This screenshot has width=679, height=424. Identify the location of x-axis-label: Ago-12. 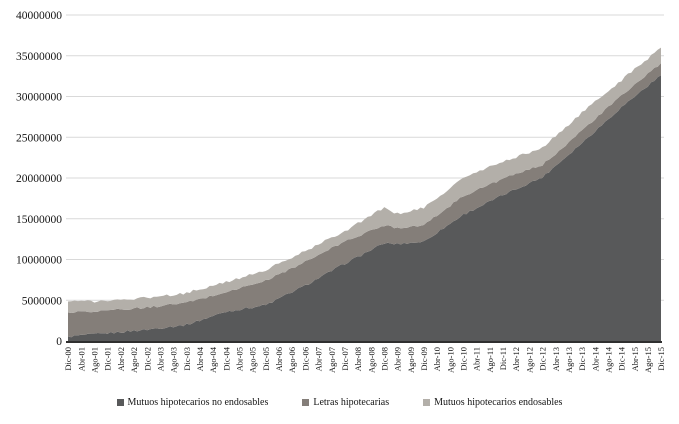
(529, 360).